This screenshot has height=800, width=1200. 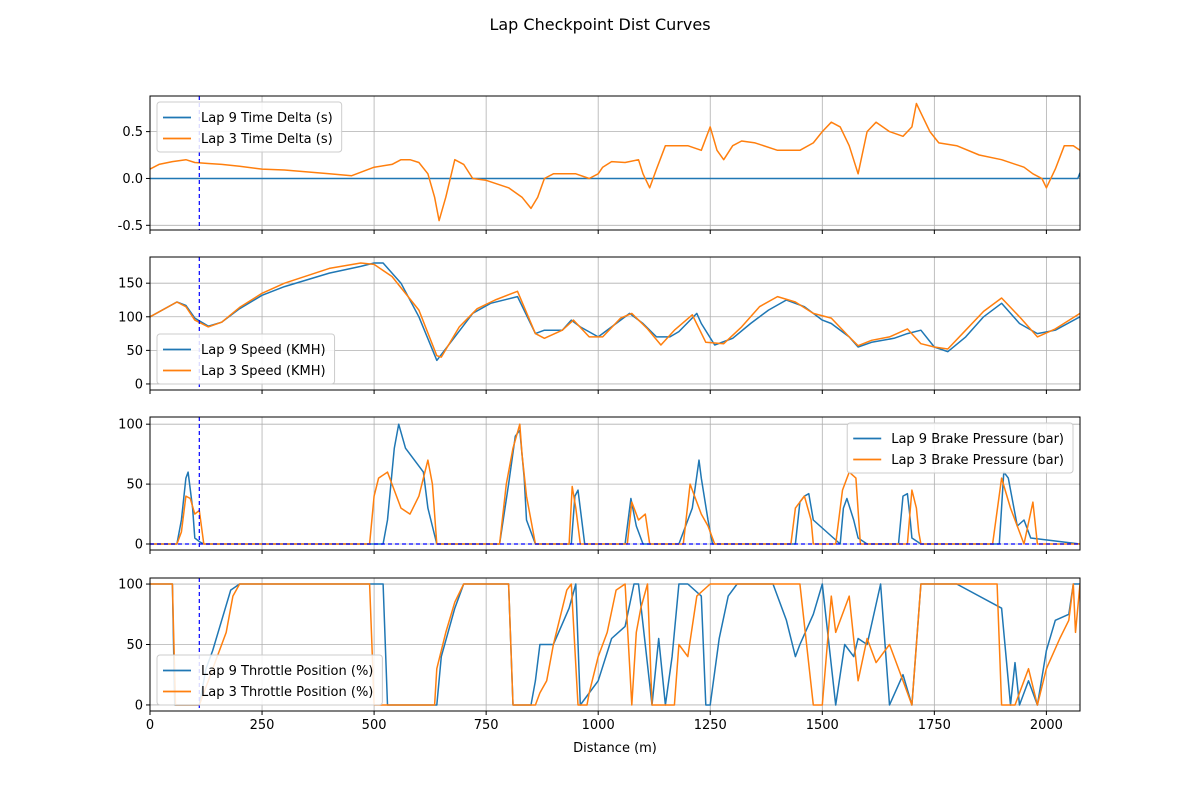 What do you see at coordinates (267, 139) in the screenshot?
I see `legend-label: Lap 3 Time Delta (s)` at bounding box center [267, 139].